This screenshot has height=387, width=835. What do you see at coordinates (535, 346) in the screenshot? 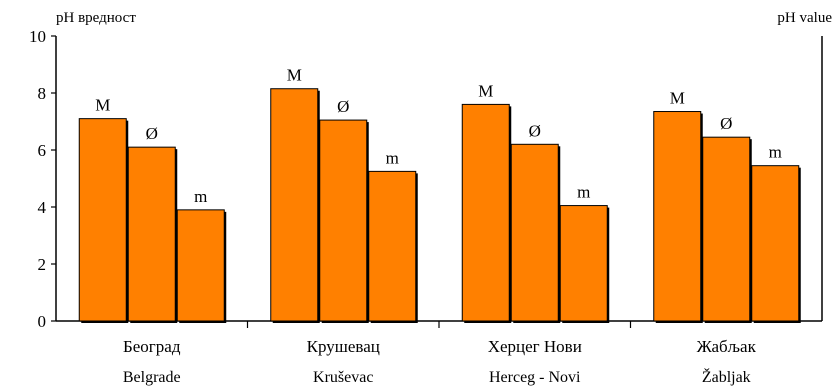
I see `x-tick-label-cyrillic: Херцег Нови` at bounding box center [535, 346].